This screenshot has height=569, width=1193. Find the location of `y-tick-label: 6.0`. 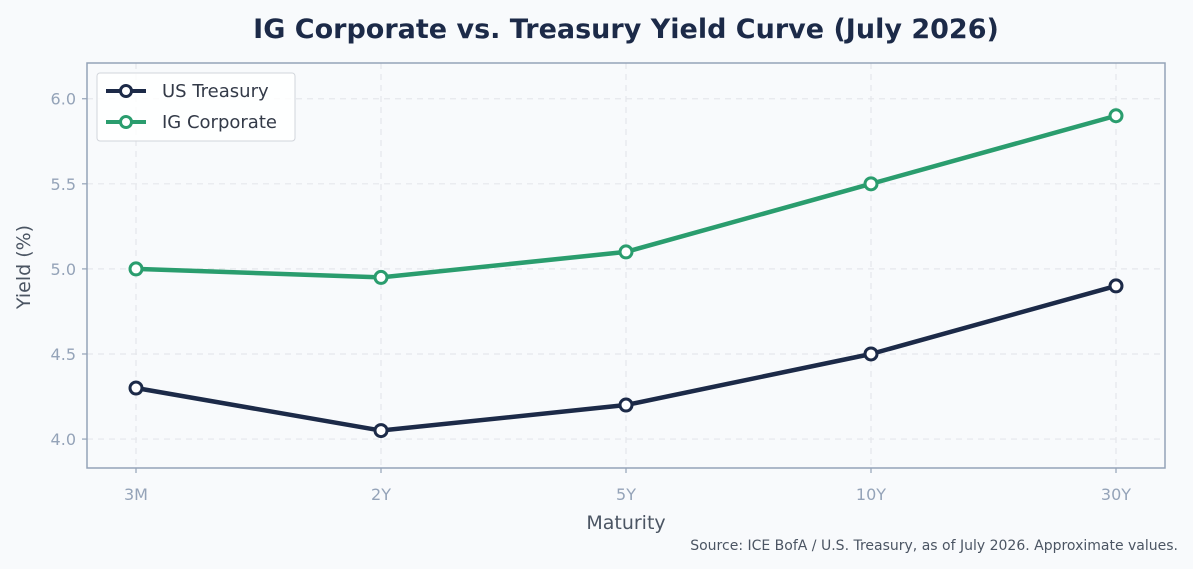

y-tick-label: 6.0 is located at coordinates (63, 99).